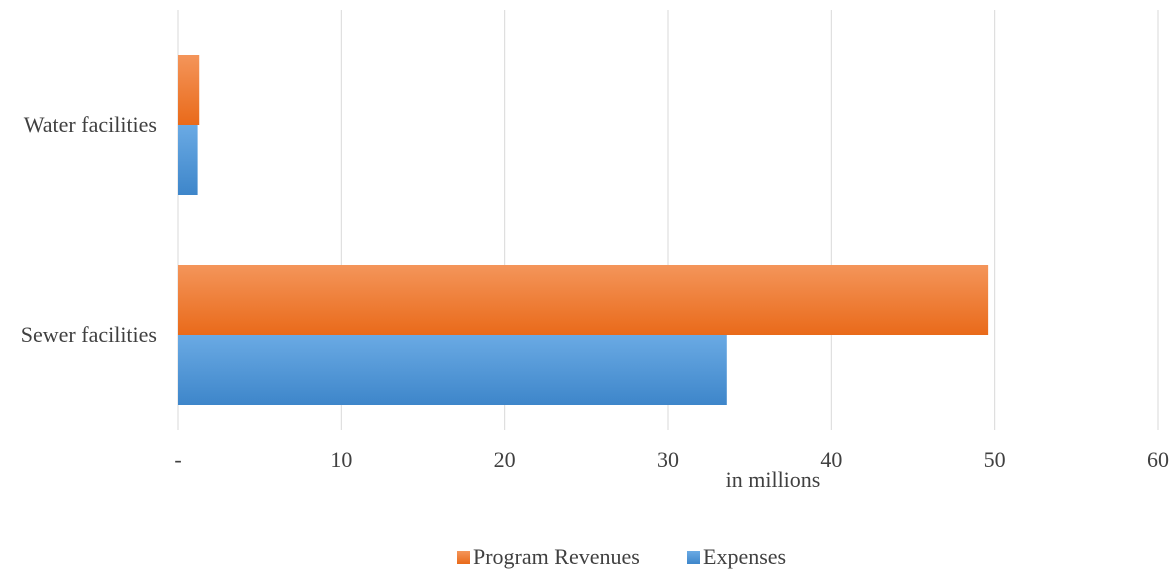 The width and height of the screenshot is (1175, 571). Describe the element at coordinates (556, 556) in the screenshot. I see `legend-label: Program Revenues` at that location.